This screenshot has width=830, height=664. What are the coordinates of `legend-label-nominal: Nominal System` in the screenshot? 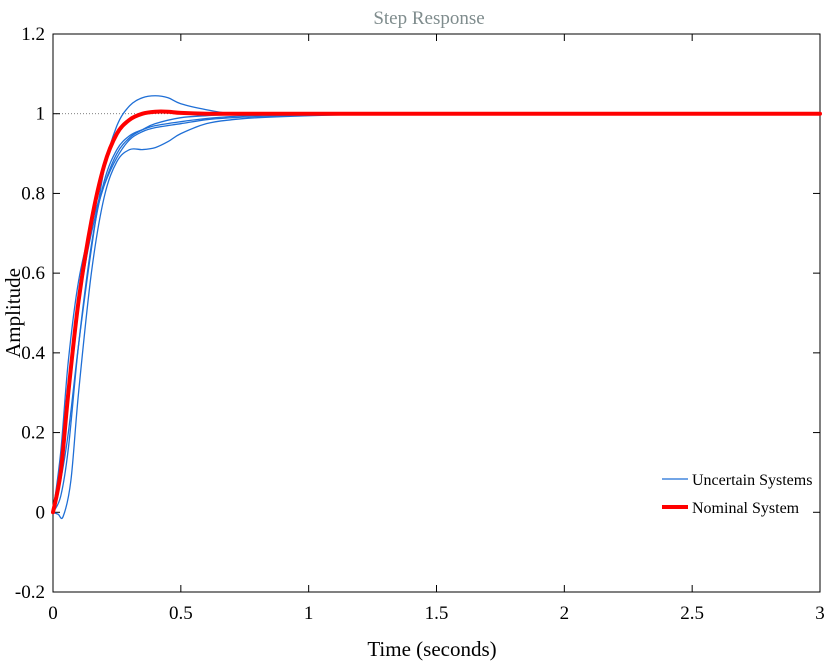 It's located at (746, 508).